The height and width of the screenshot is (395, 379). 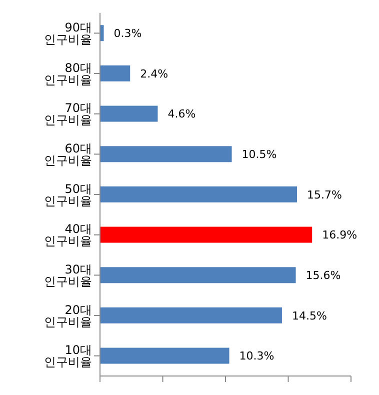 What do you see at coordinates (68, 154) in the screenshot?
I see `y-tick-label: 60대 인구비율` at bounding box center [68, 154].